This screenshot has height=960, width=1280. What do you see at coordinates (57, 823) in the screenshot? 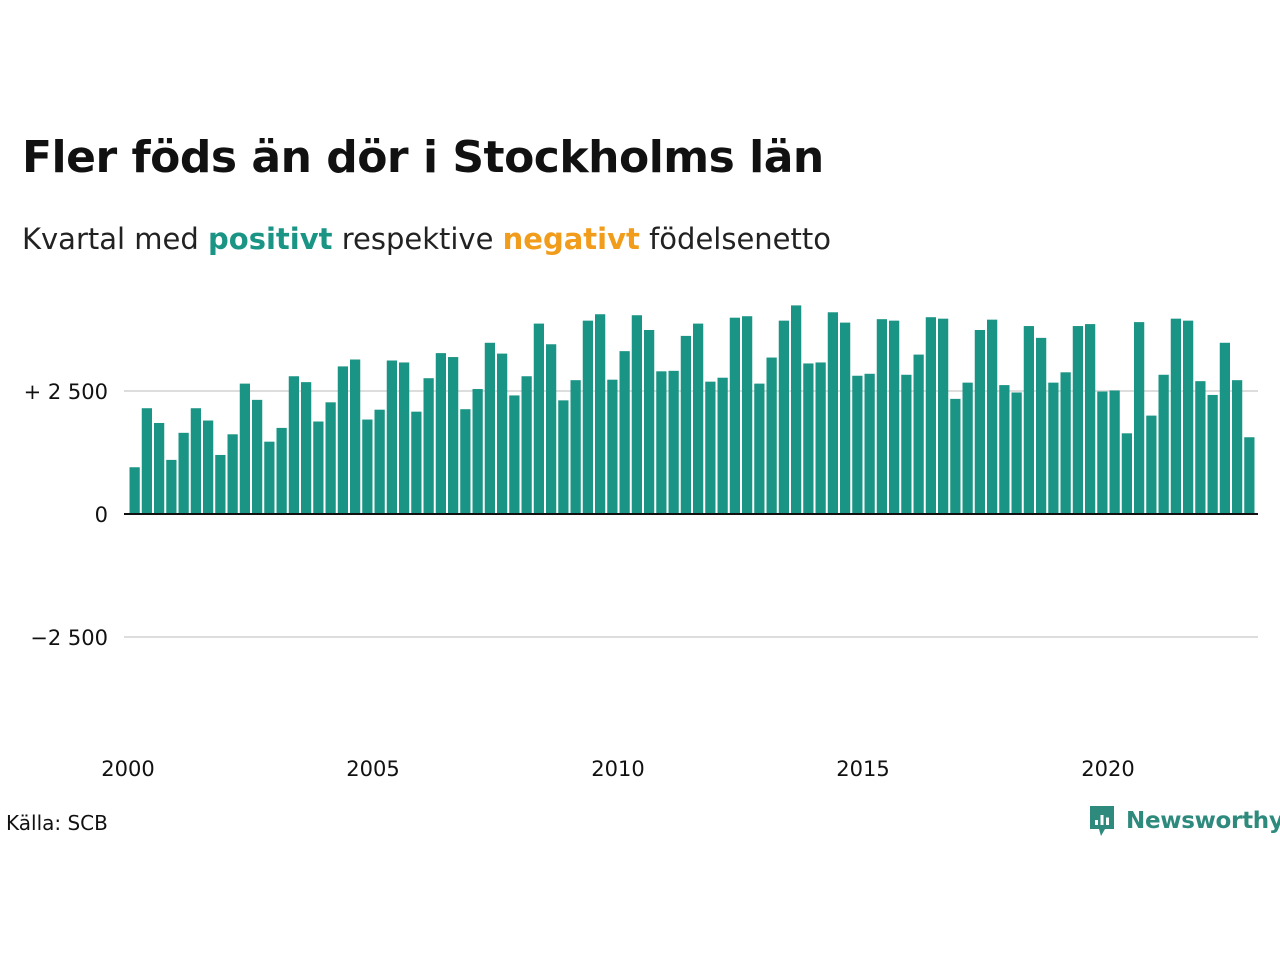
I see `source-note: Källa: SCB` at bounding box center [57, 823].